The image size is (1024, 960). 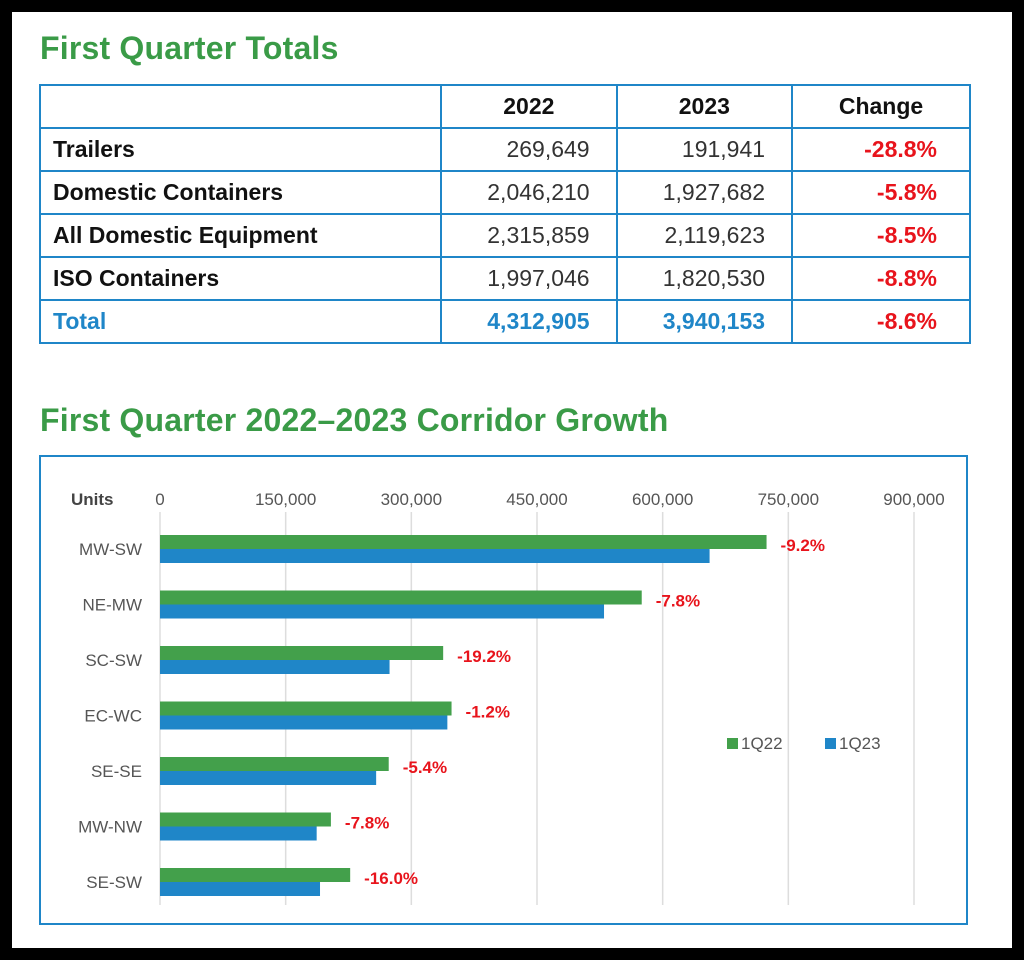 I want to click on row-label: All Domestic Equipment, so click(x=240, y=235).